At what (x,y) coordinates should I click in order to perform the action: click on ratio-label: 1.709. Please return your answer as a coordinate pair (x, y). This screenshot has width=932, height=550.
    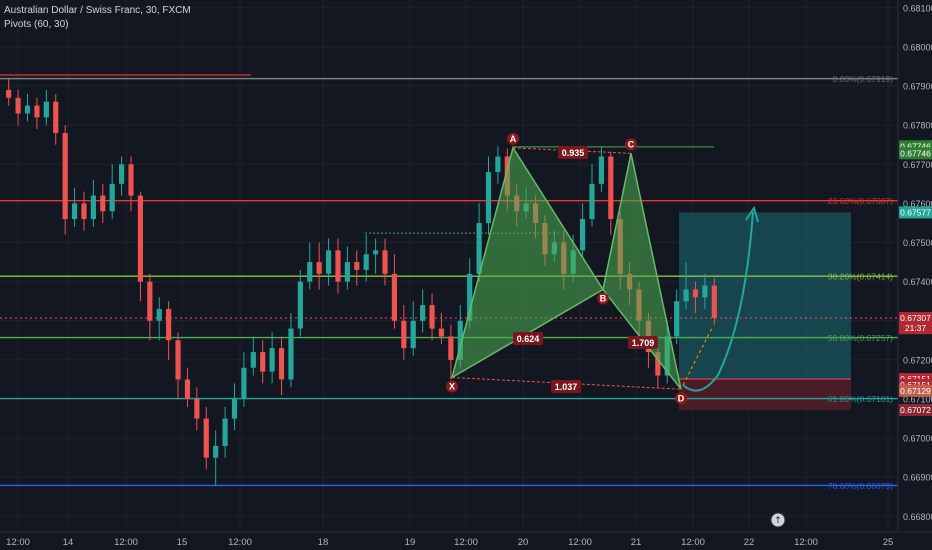
    Looking at the image, I should click on (643, 343).